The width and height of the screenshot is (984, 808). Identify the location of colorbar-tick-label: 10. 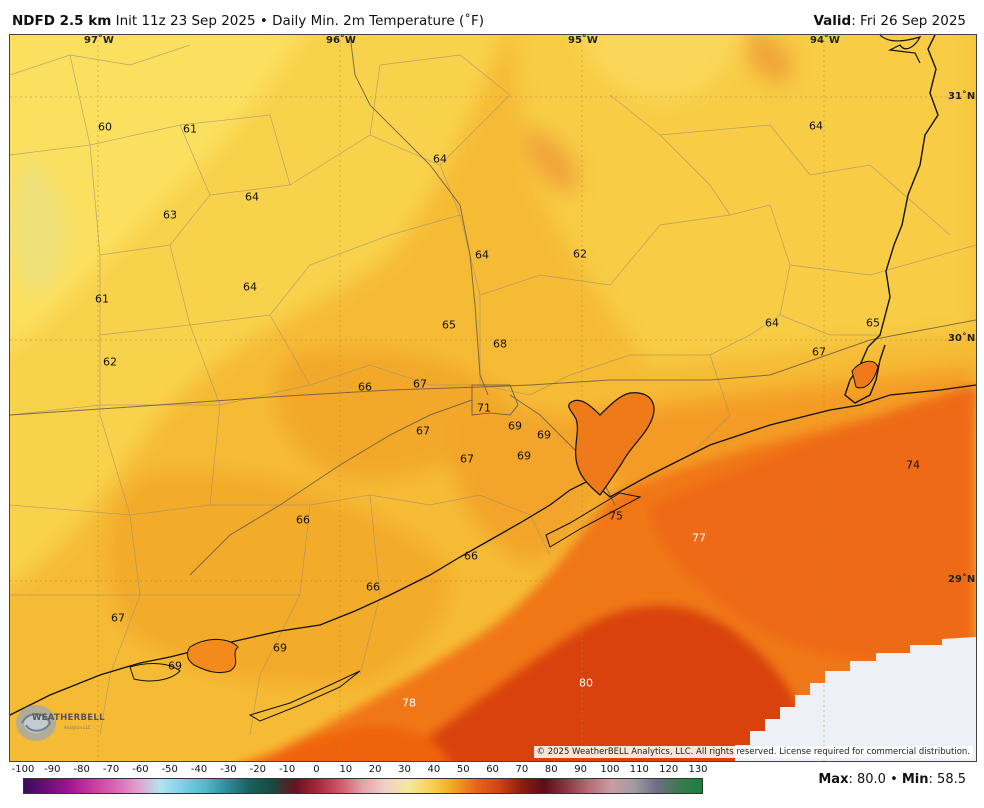
(346, 769).